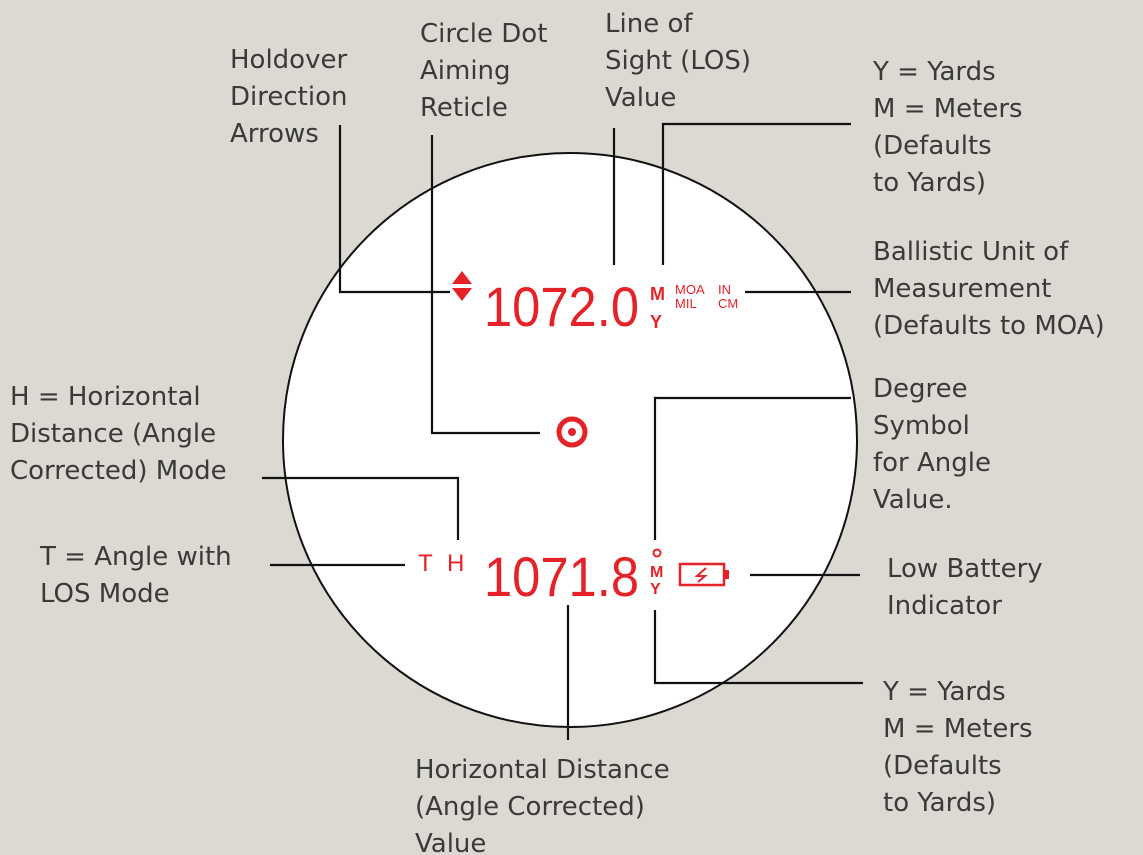 The image size is (1143, 855). What do you see at coordinates (288, 60) in the screenshot?
I see `callout-line: Holdover` at bounding box center [288, 60].